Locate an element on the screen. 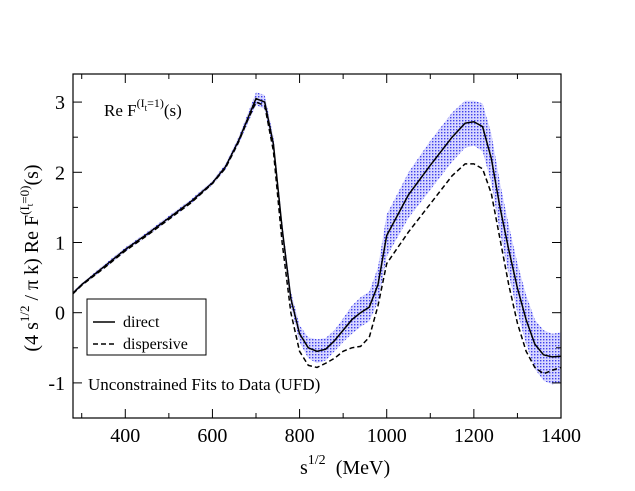 This screenshot has height=491, width=635. legend-dispersive-label: dispersive is located at coordinates (155, 344).